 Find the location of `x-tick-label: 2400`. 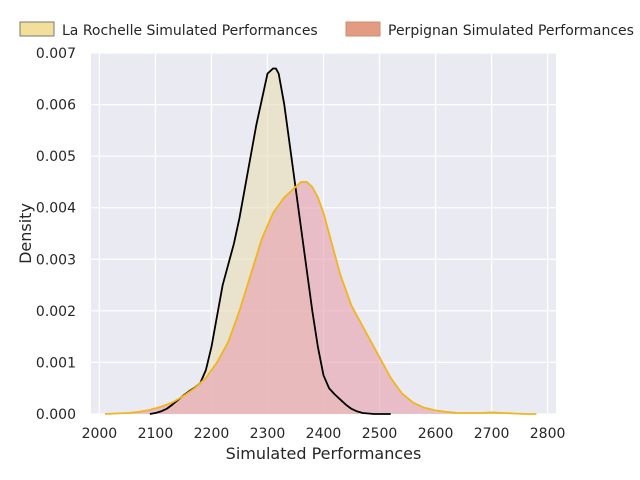

x-tick-label: 2400 is located at coordinates (324, 434).